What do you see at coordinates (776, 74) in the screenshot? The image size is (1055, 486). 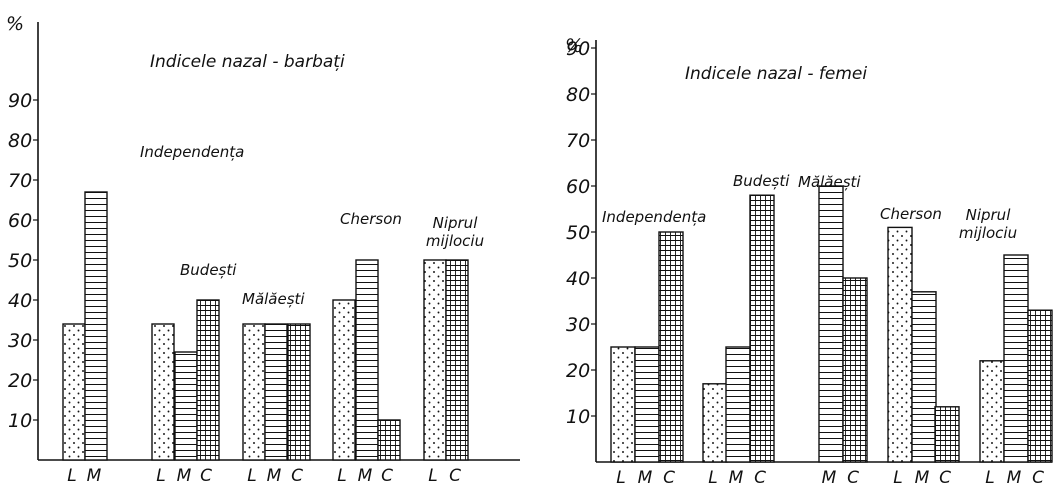 I see `chart-title: Indicele nazal - femei` at bounding box center [776, 74].